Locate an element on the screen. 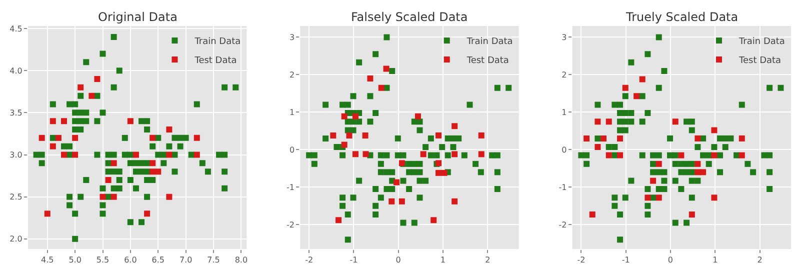 The image size is (800, 273). y-tick-label: 4.5 is located at coordinates (16, 29).